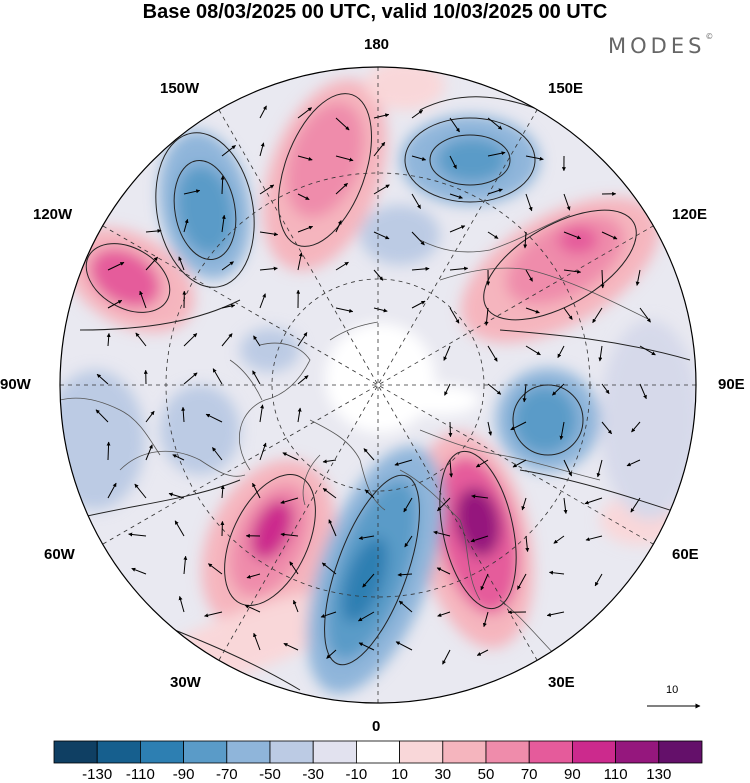 This screenshot has height=783, width=750. Describe the element at coordinates (561, 682) in the screenshot. I see `lon-label-30e: 30E` at that location.